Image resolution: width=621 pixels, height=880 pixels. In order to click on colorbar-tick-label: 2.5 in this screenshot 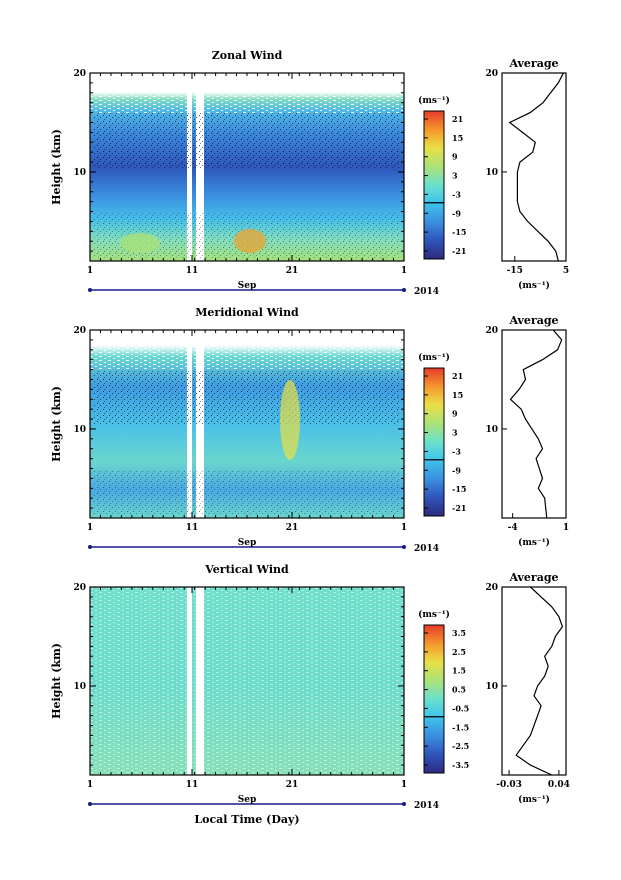, I will do `click(459, 652)`.